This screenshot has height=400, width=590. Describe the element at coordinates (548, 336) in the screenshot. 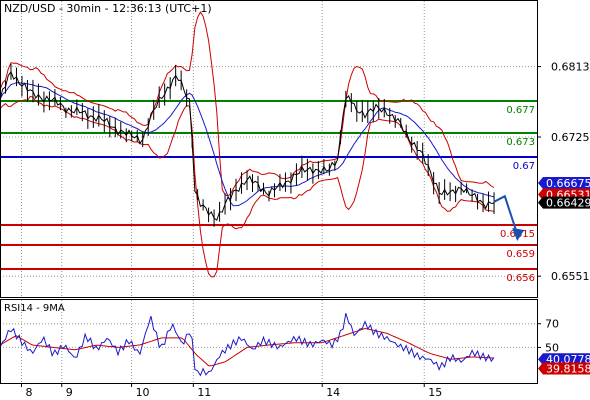

I see `rsi-y-axis: 70 50` at that location.